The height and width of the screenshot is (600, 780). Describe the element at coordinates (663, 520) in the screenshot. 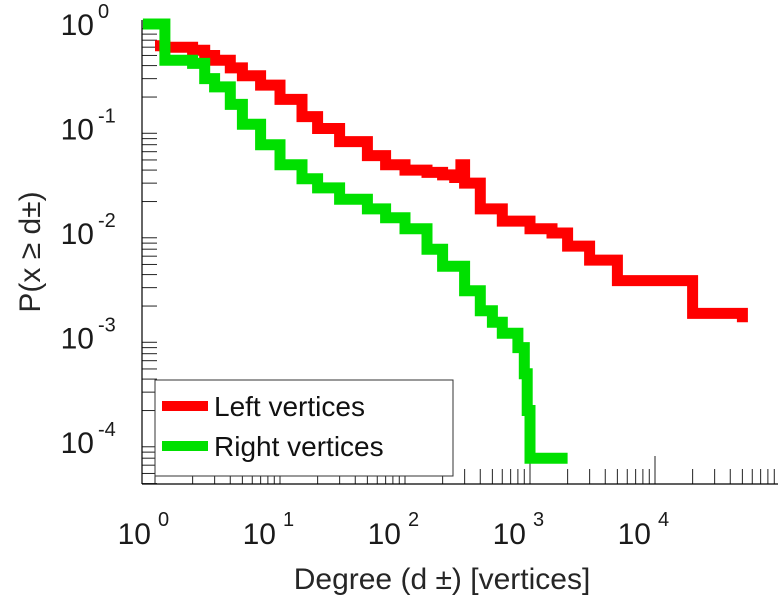

I see `x-tick-exponent: 4` at that location.